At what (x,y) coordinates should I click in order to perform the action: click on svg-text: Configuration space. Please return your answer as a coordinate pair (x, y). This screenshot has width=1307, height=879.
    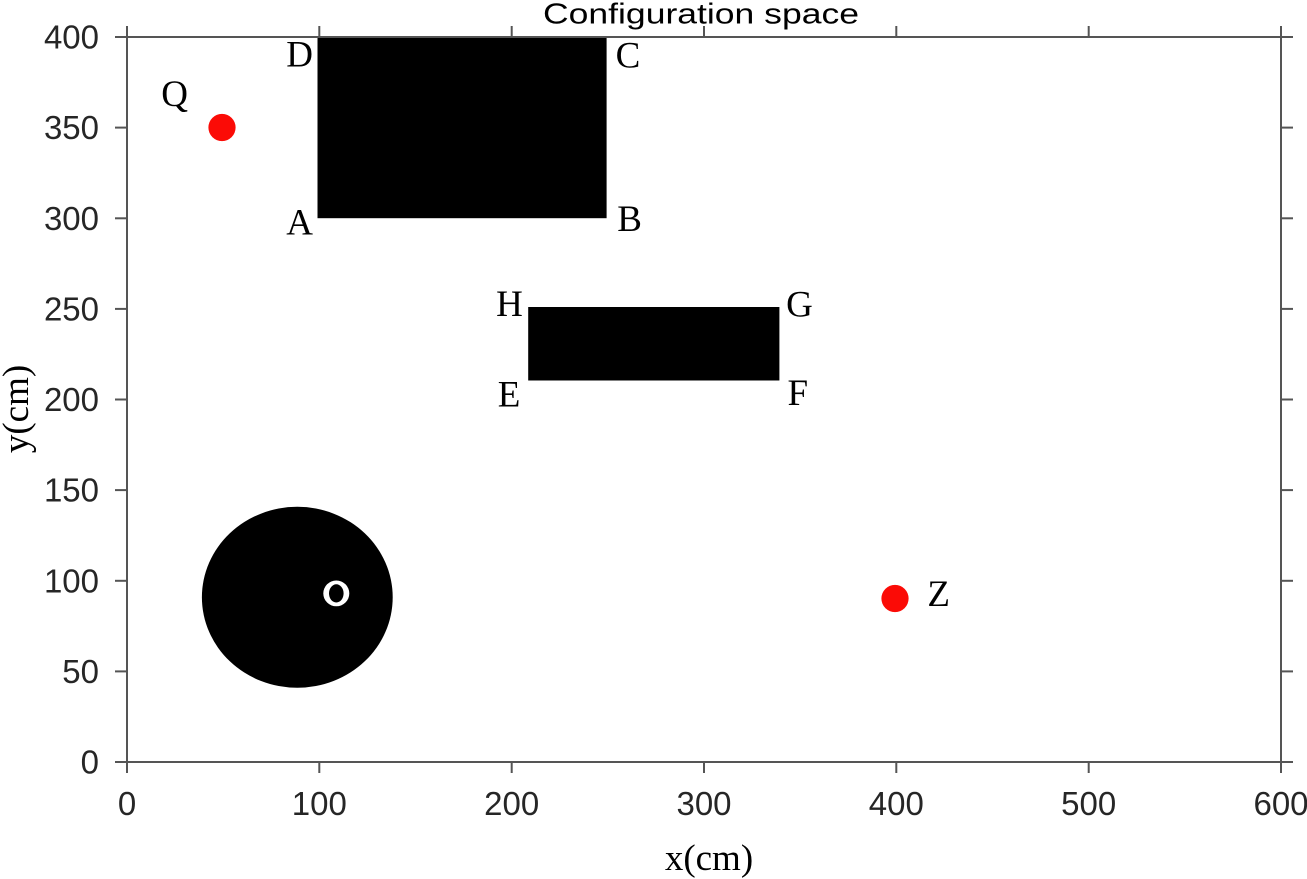
    Looking at the image, I should click on (701, 15).